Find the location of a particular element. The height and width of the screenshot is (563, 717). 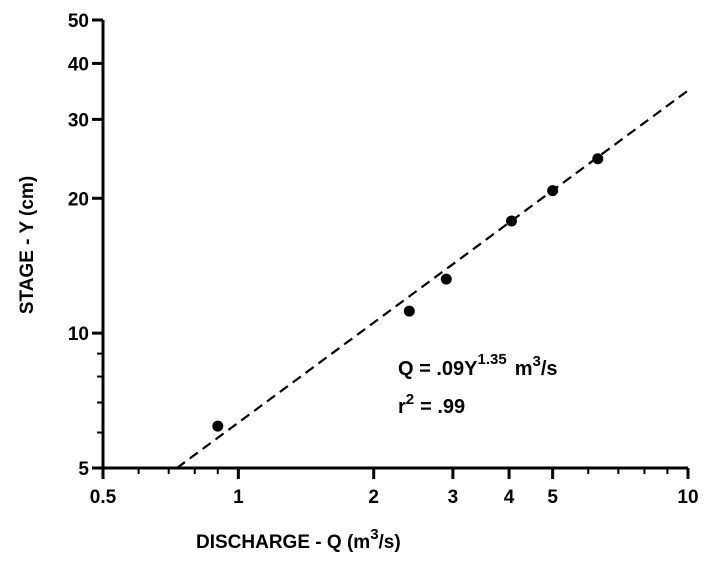

y-tick-label: 50 is located at coordinates (78, 21).